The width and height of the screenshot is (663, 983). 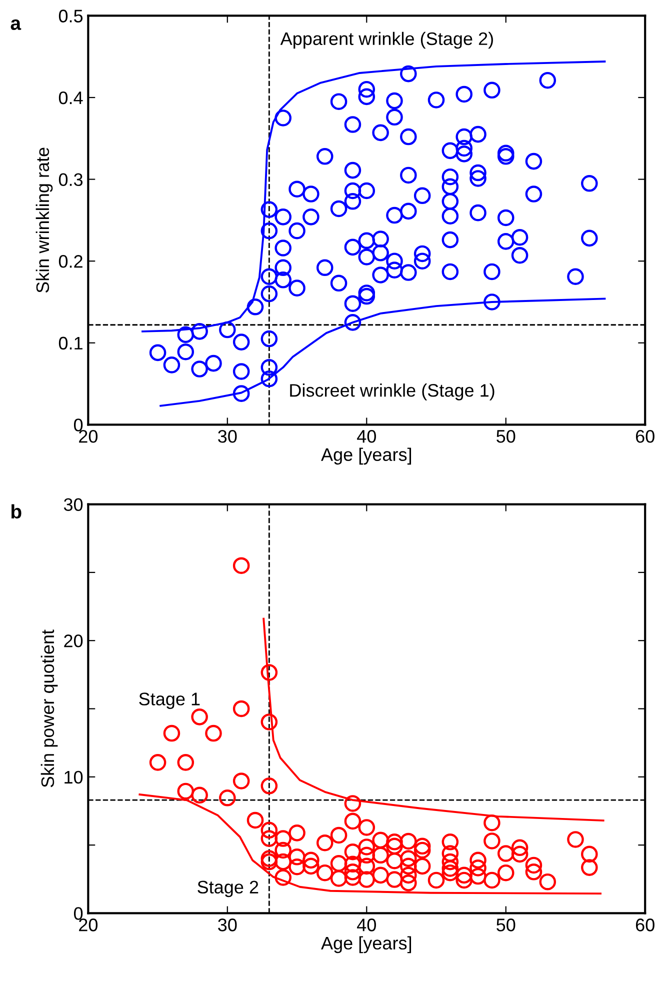 What do you see at coordinates (70, 343) in the screenshot?
I see `y-tick-label: 0.1` at bounding box center [70, 343].